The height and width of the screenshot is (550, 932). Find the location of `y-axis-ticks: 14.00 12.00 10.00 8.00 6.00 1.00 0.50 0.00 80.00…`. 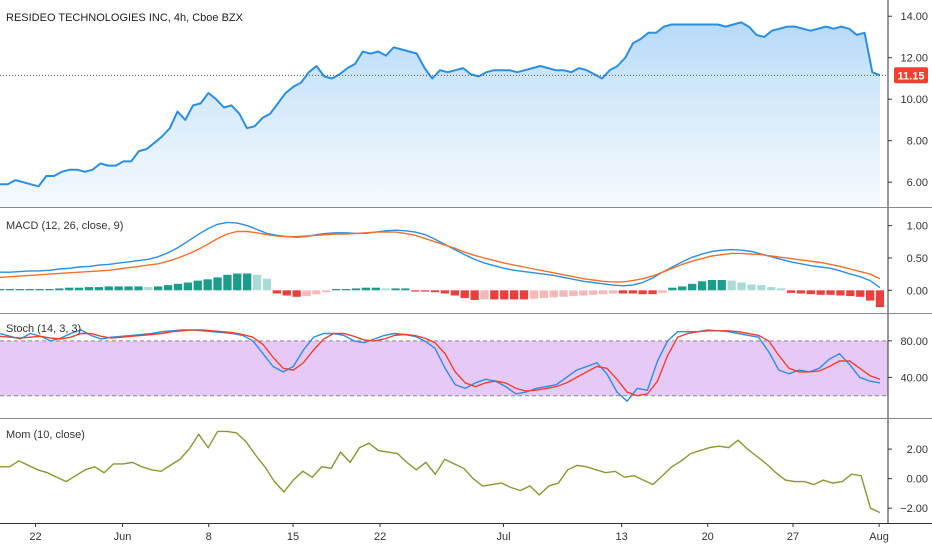

y-axis-ticks: 14.00 12.00 10.00 8.00 6.00 1.00 0.50 0.00 80.00… is located at coordinates (908, 263).